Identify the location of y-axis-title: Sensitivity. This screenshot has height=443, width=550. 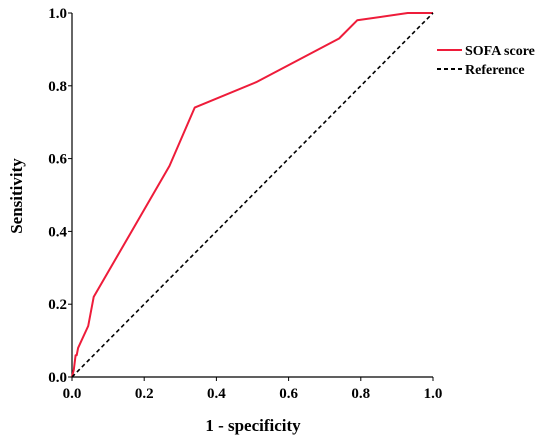
(16, 196).